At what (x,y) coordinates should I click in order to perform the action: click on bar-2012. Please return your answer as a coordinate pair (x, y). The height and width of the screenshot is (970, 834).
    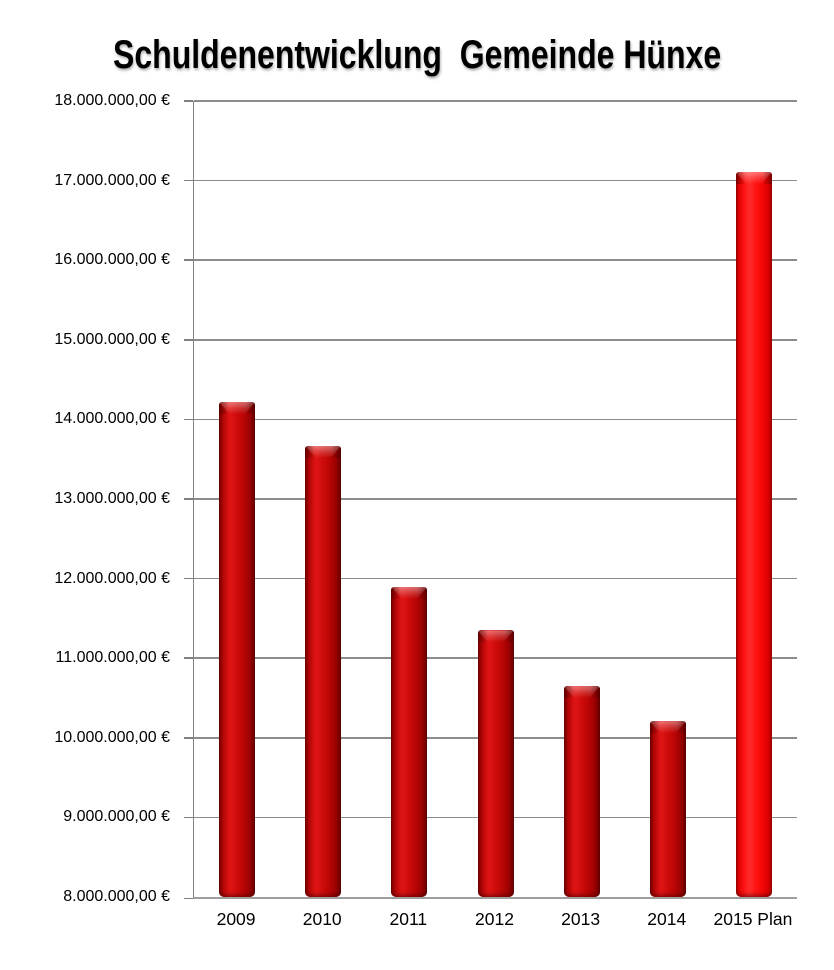
    Looking at the image, I should click on (495, 763).